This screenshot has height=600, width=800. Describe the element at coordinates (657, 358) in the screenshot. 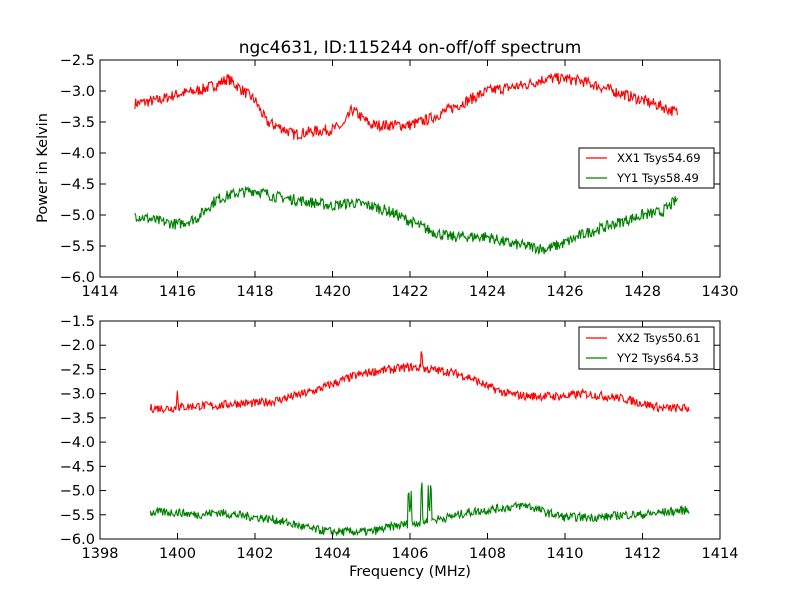

I see `bottom-legend-label-yy2: YY2 Tsys64.53` at that location.